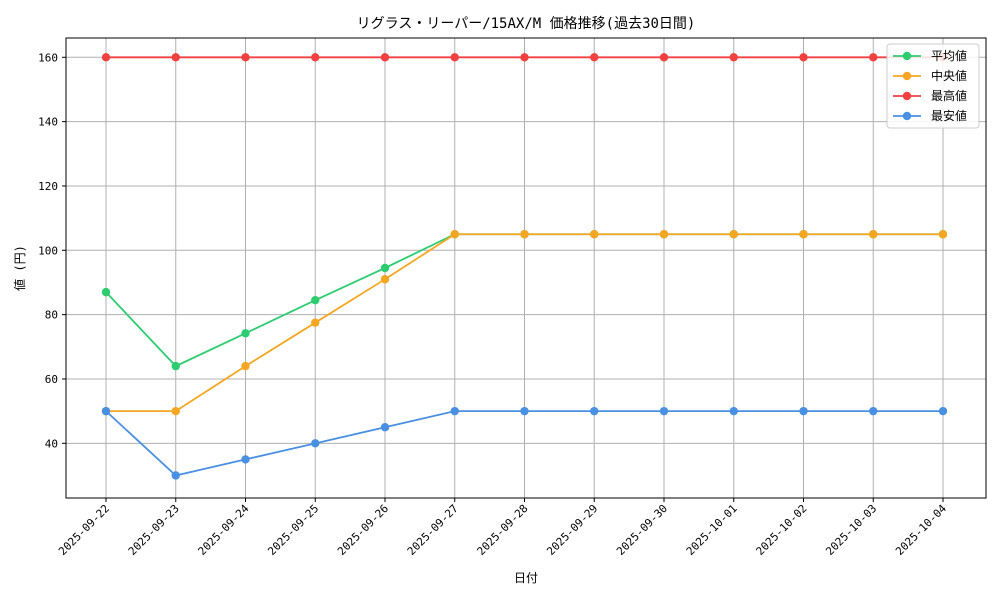  Describe the element at coordinates (851, 530) in the screenshot. I see `x-tick-label: 2025-10-03` at that location.